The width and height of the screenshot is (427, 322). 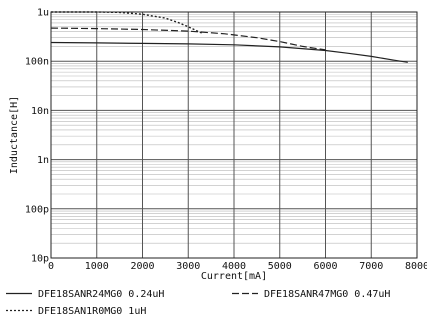 I want to click on x-tick-labels: 0 1000 2000 3000 4000 5000 6000 7000 8000, so click(x=237, y=266).